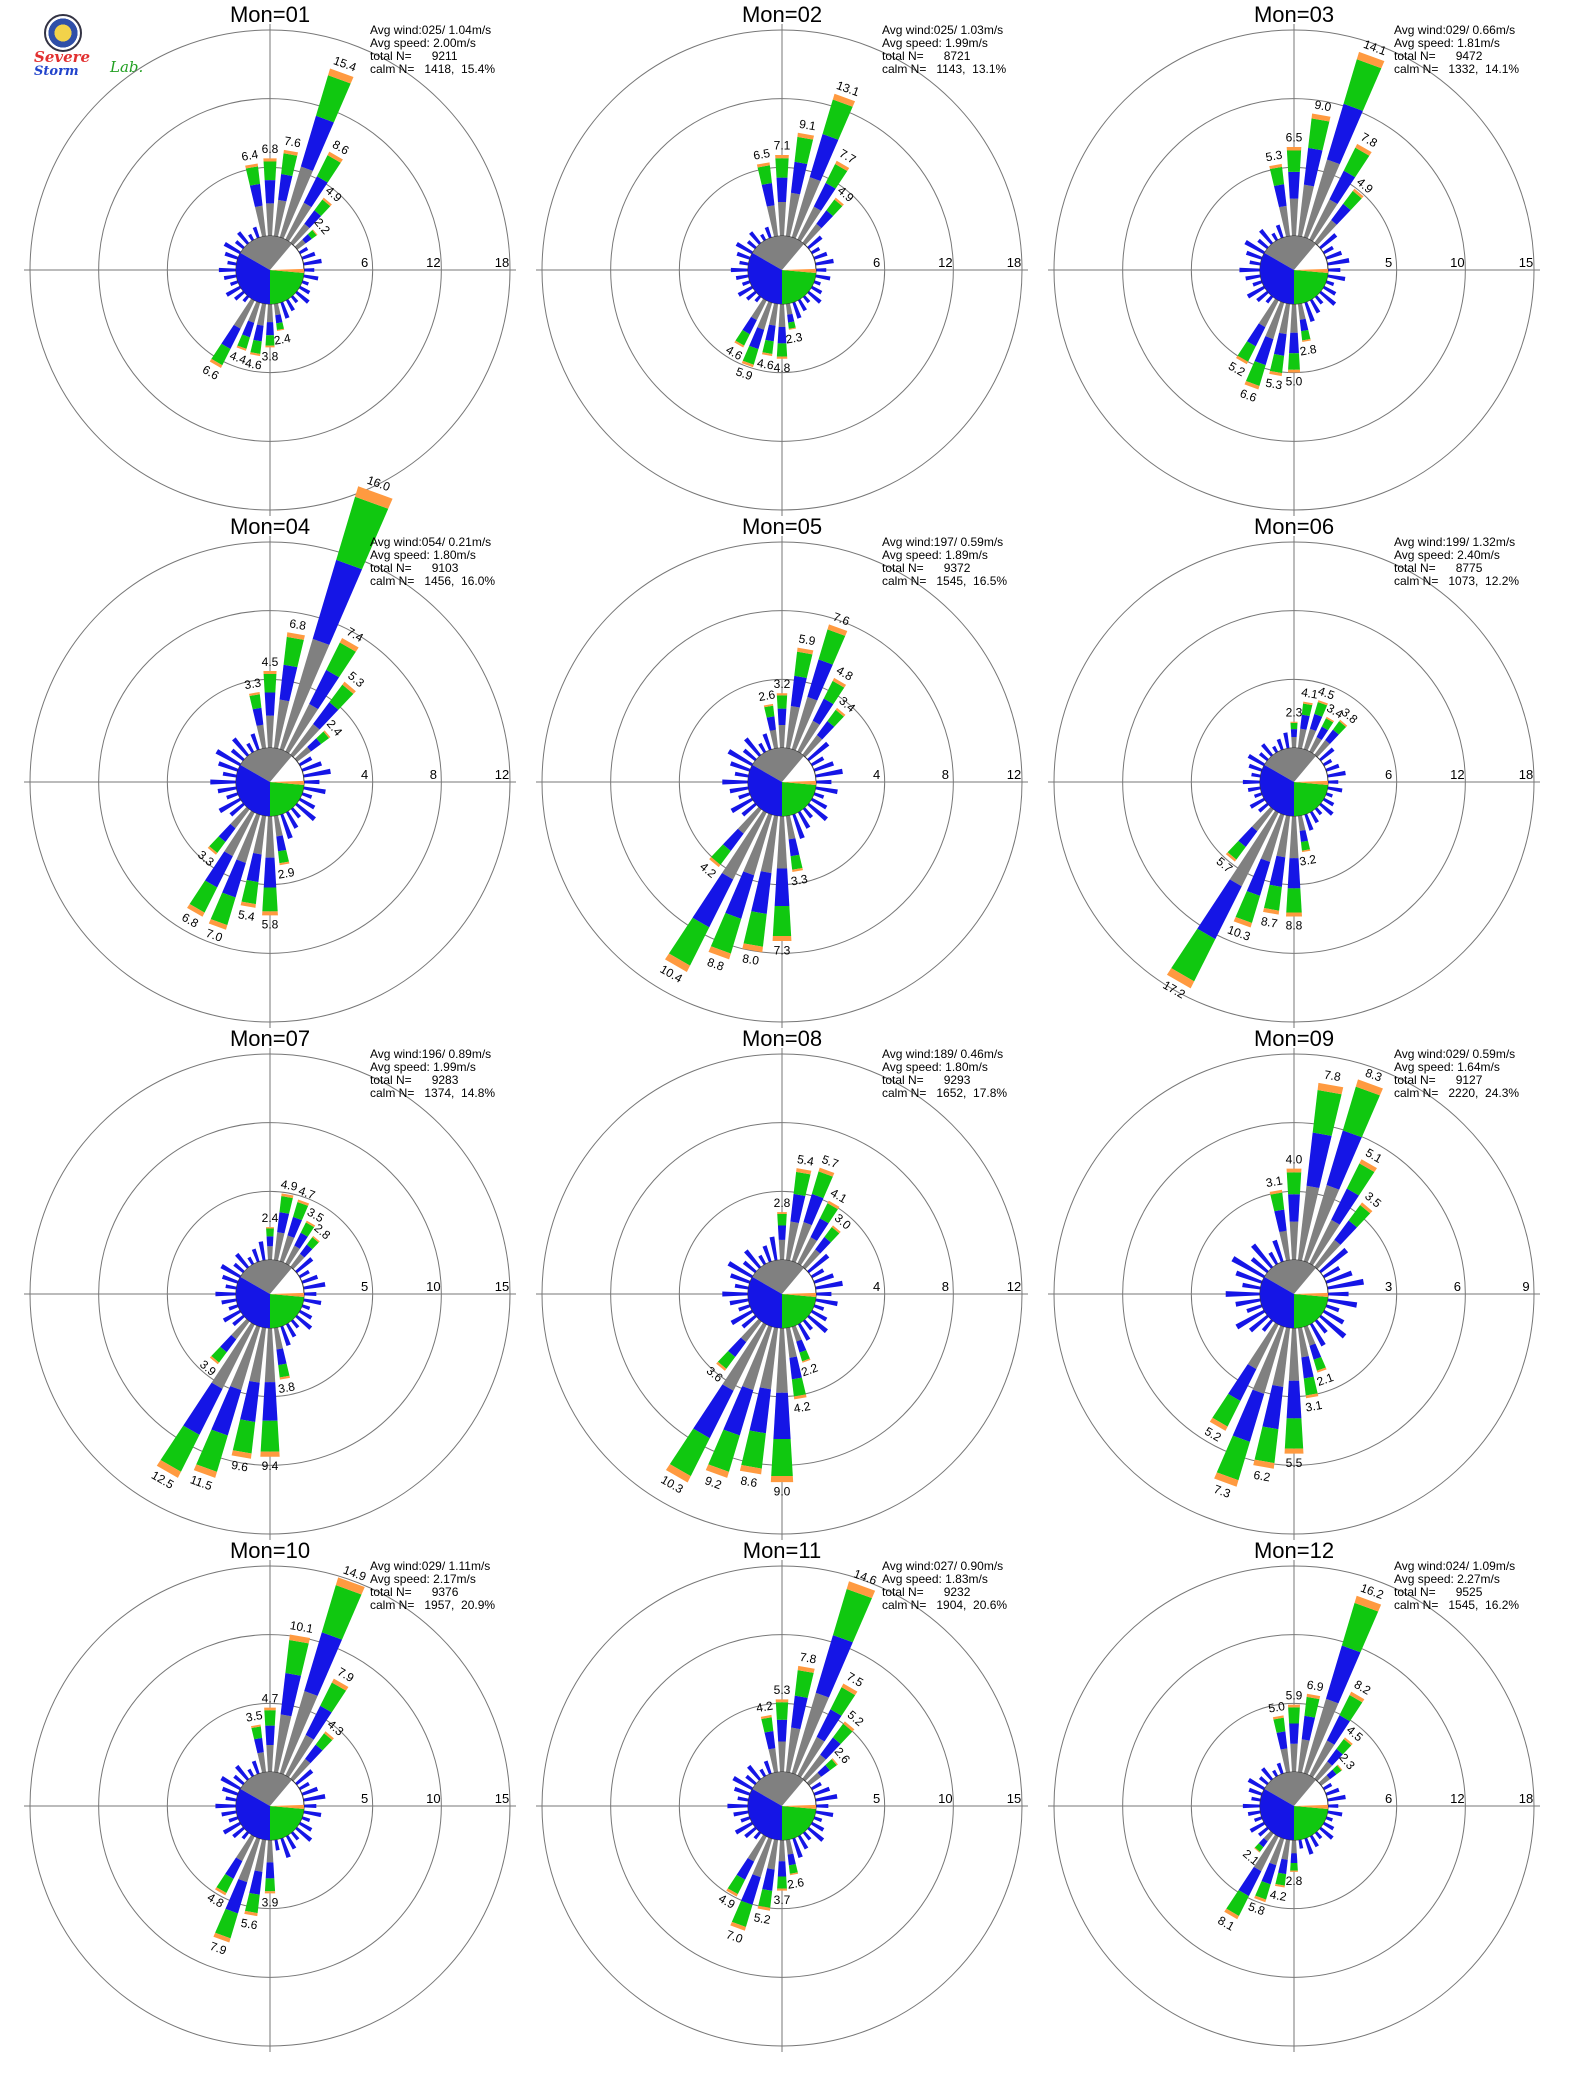 This screenshot has height=2090, width=1580. What do you see at coordinates (270, 1698) in the screenshot?
I see `petal-label: 4.7` at bounding box center [270, 1698].